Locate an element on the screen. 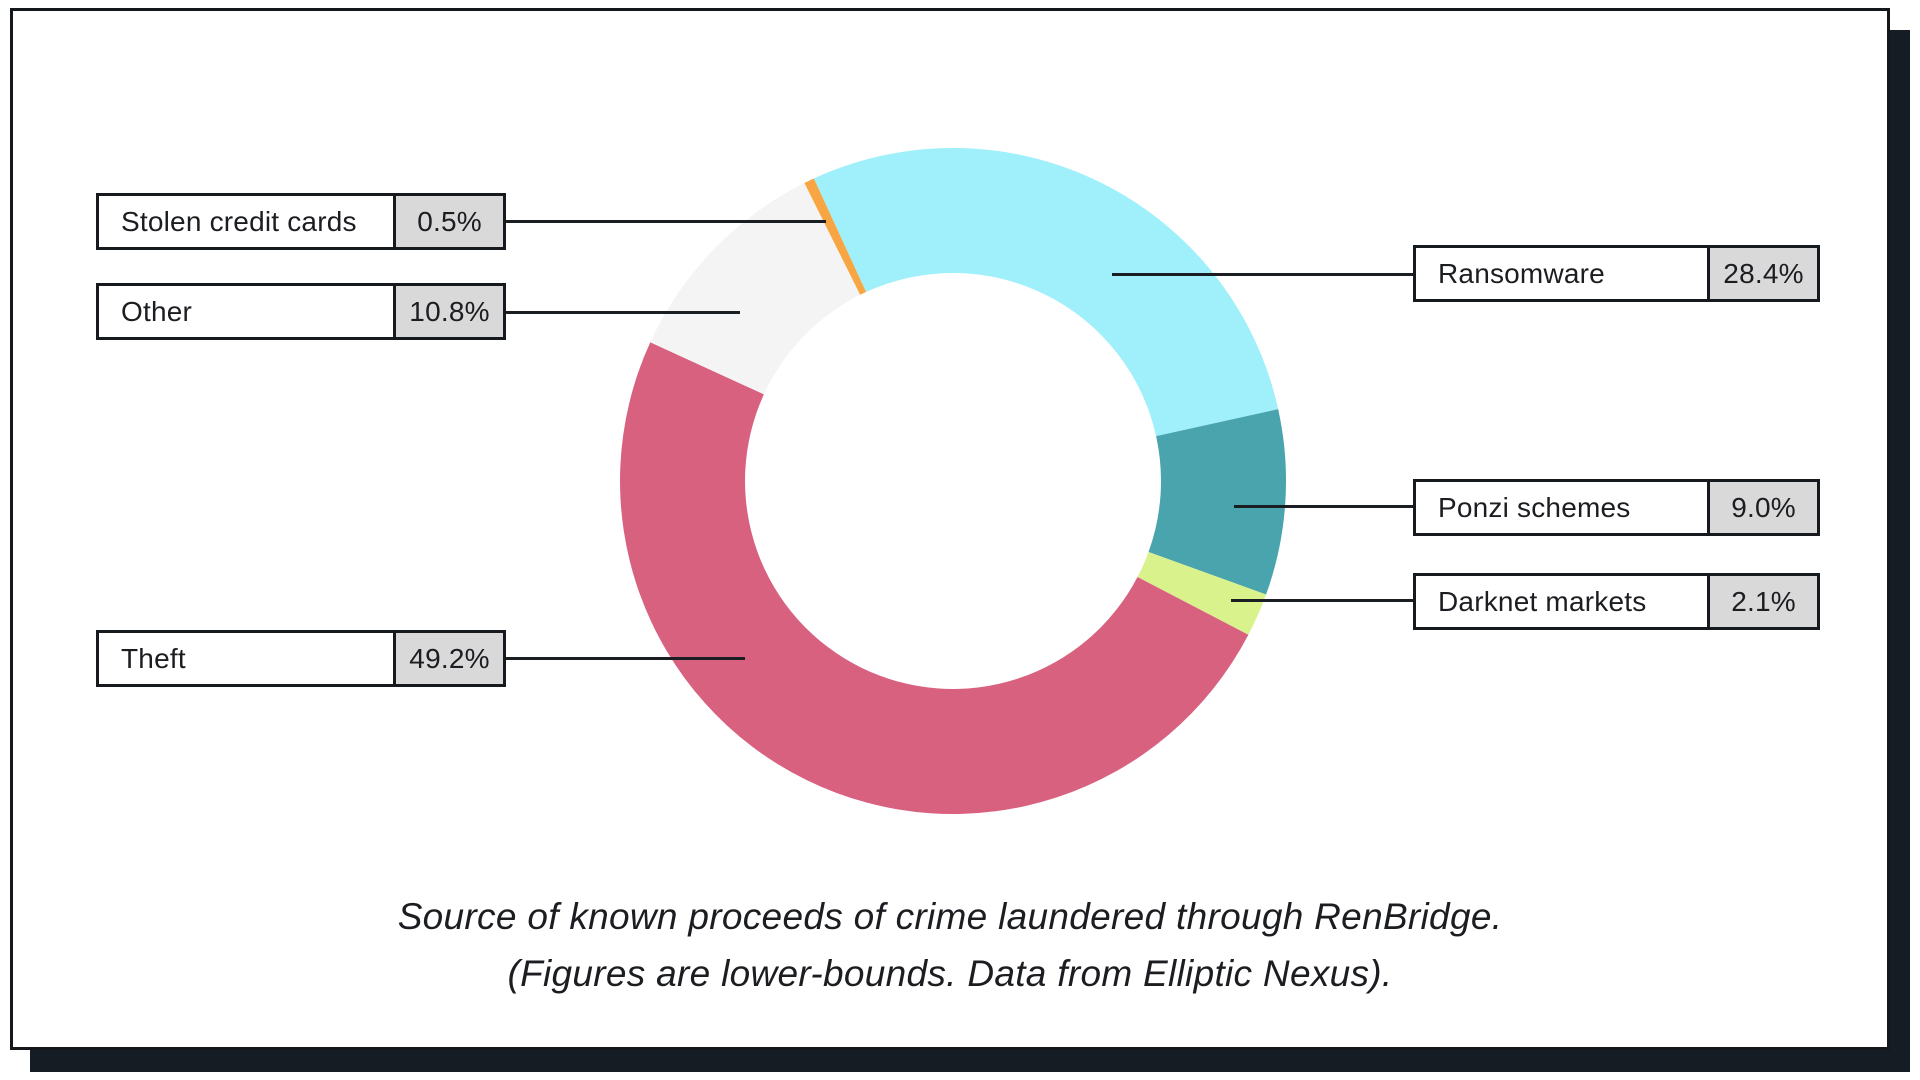 This screenshot has width=1920, height=1080. callout-label: Ransomware is located at coordinates (1521, 273).